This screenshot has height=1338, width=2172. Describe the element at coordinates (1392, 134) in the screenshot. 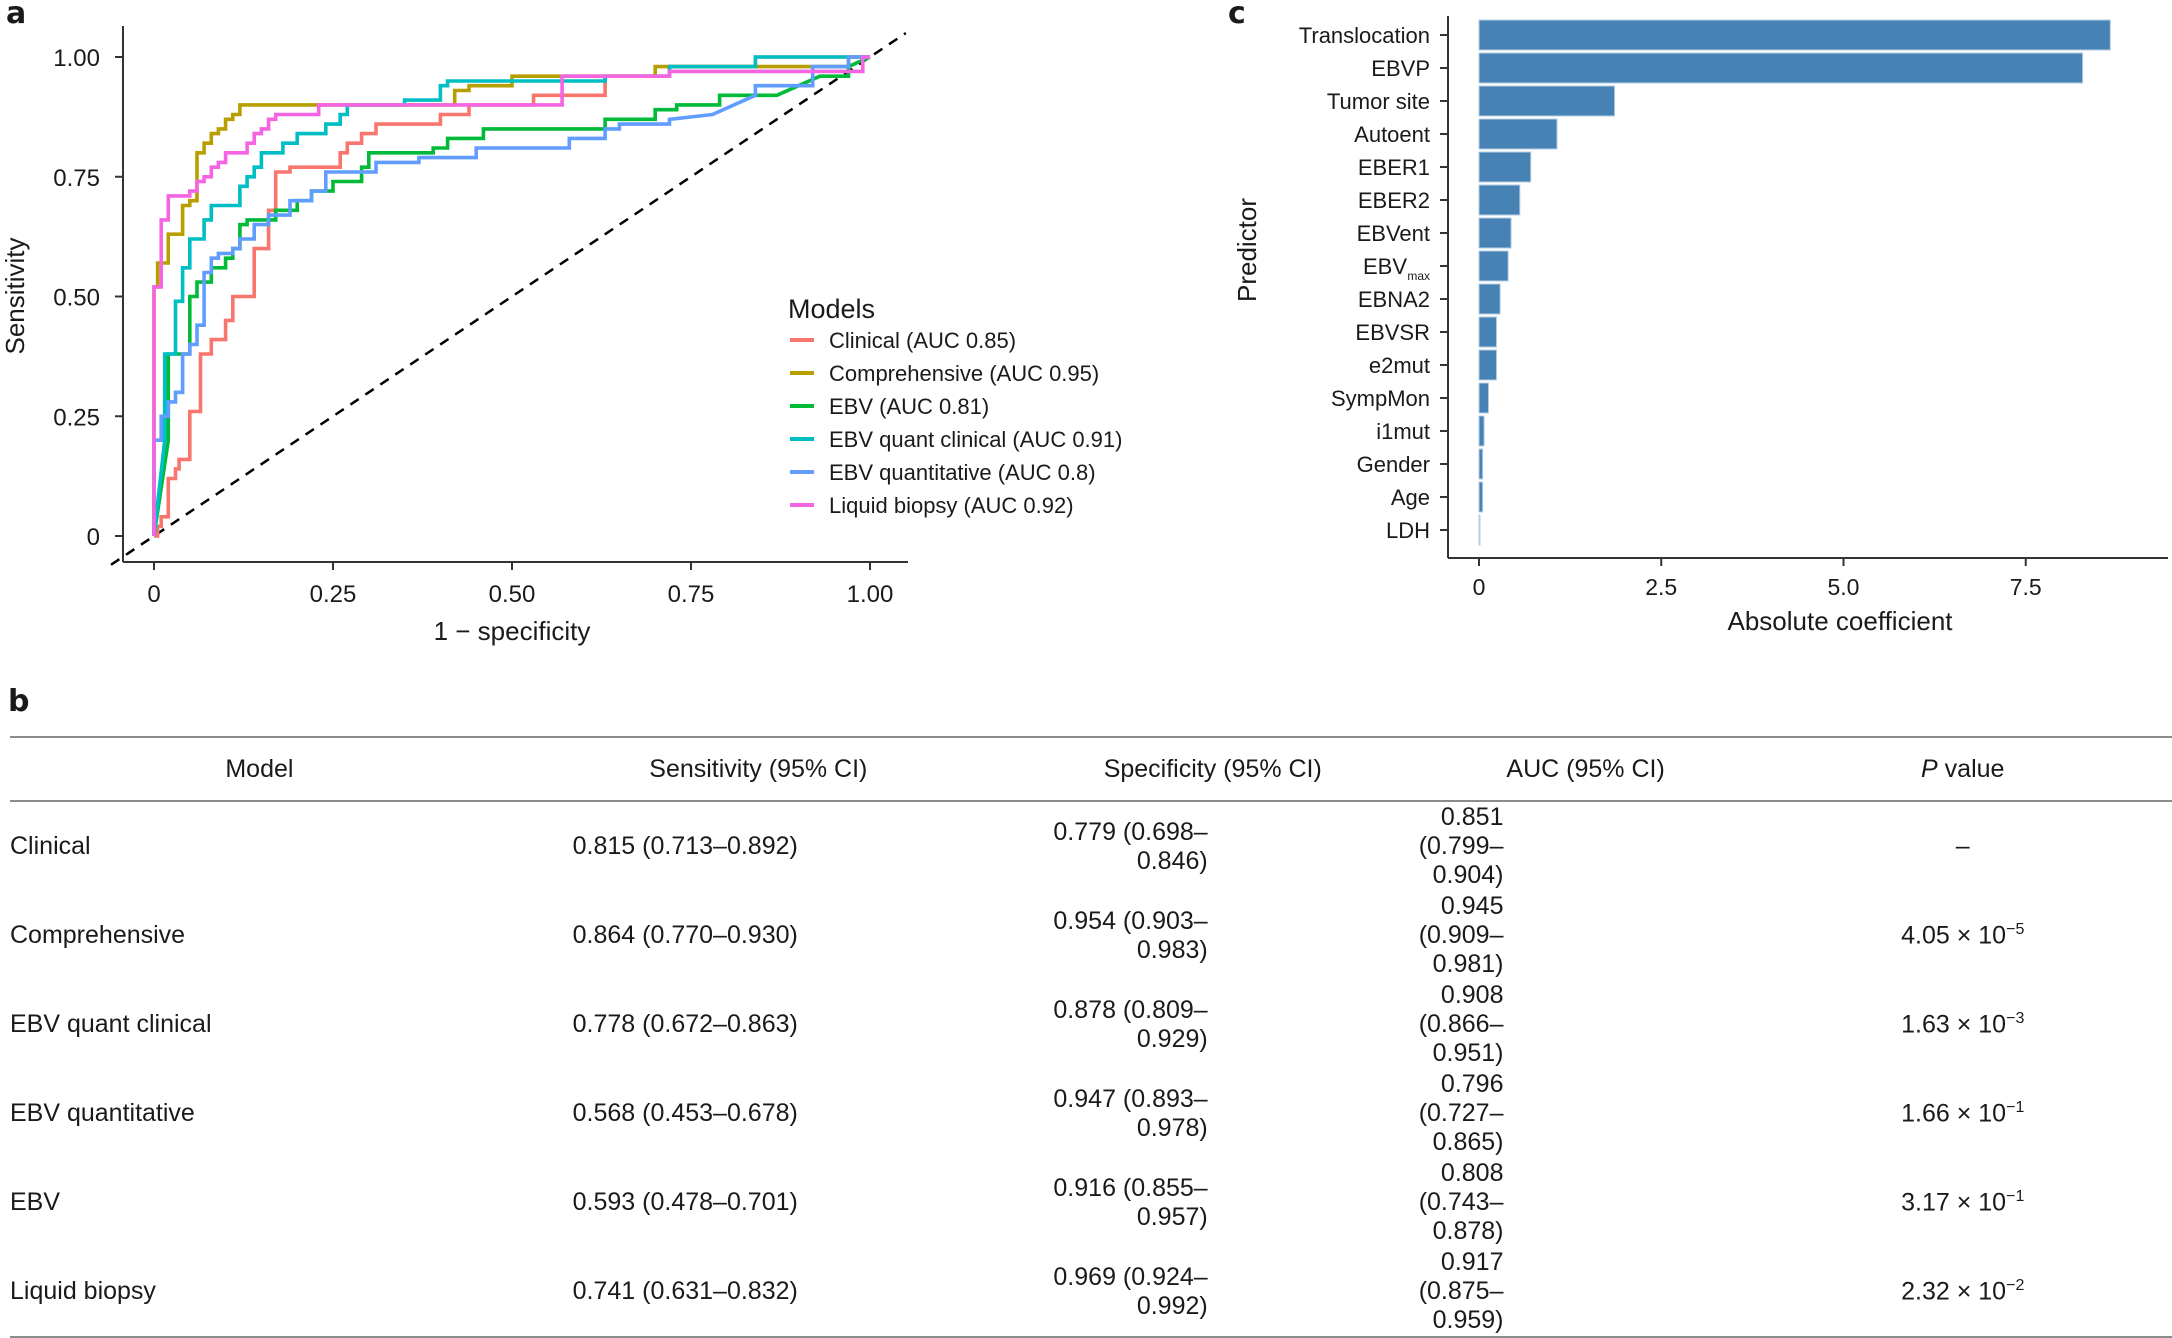

I see `bar-category-label: Autoent` at that location.